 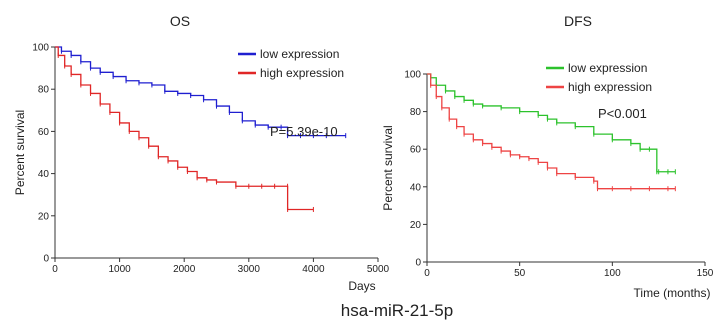 What do you see at coordinates (313, 269) in the screenshot?
I see `x-tick-label: 4000` at bounding box center [313, 269].